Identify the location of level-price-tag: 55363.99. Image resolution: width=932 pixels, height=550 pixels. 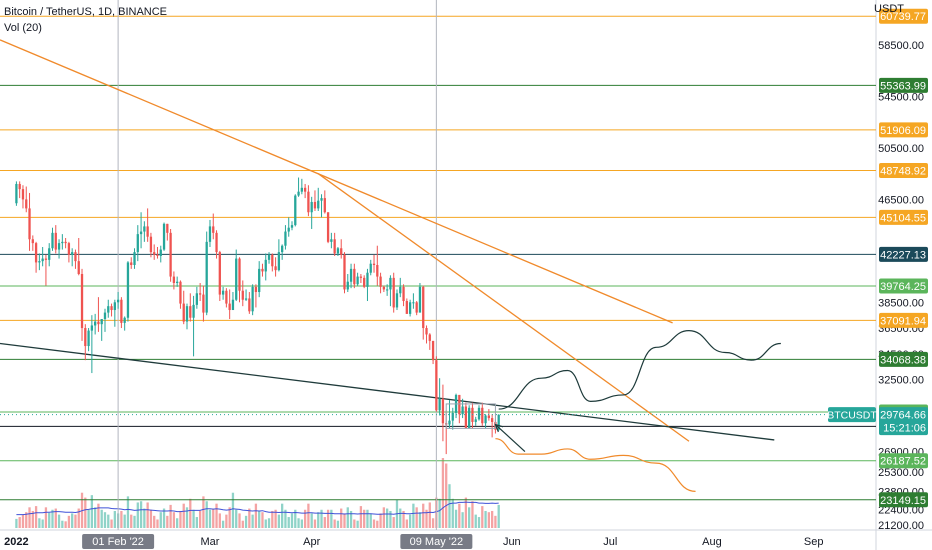
(903, 85).